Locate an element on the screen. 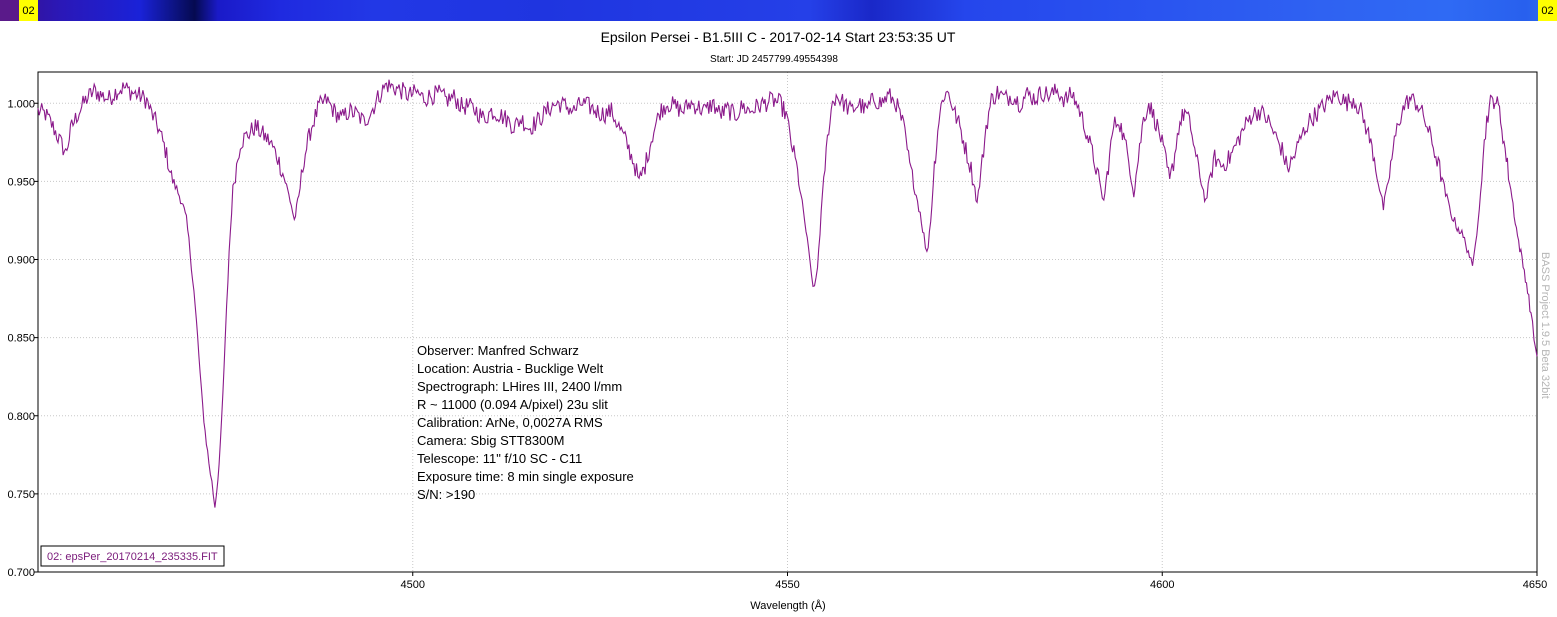  x-tick-label: 4600 is located at coordinates (1162, 585).